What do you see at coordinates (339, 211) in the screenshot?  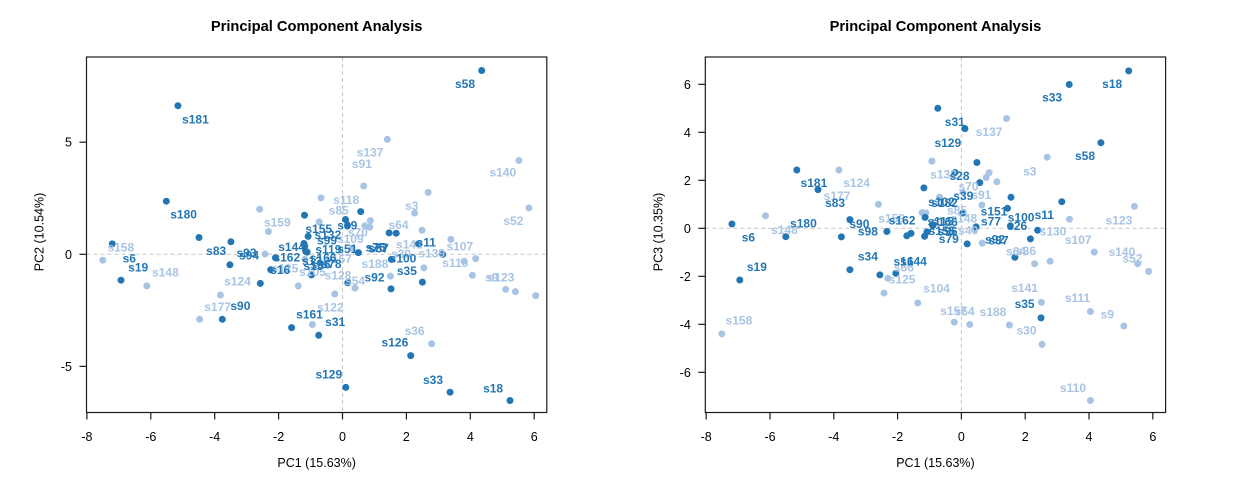 I see `svg-text: s85` at bounding box center [339, 211].